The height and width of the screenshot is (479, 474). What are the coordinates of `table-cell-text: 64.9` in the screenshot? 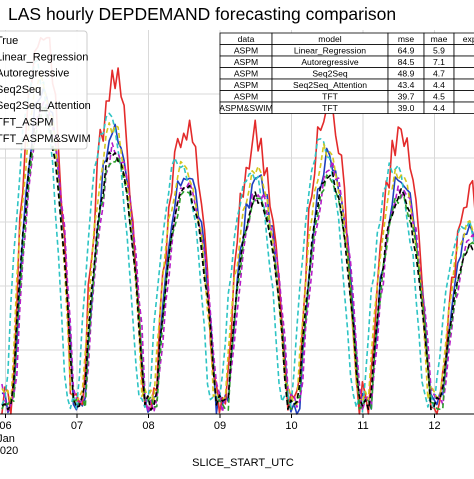 It's located at (406, 50).